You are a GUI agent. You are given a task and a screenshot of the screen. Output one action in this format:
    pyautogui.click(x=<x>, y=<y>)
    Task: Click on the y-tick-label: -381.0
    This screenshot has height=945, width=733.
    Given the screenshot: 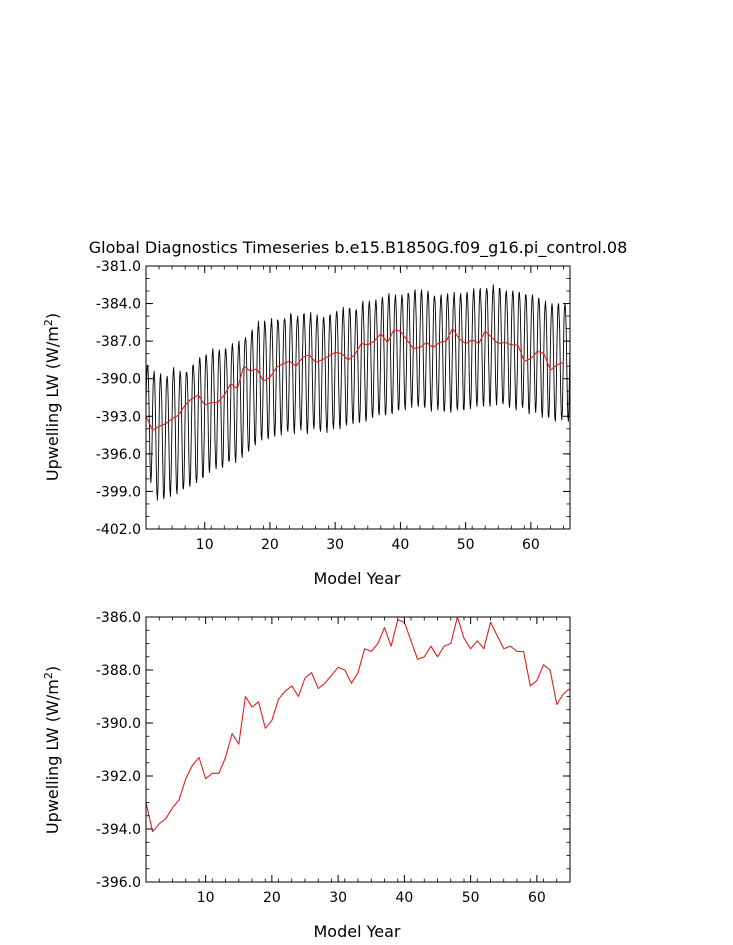 What is the action you would take?
    pyautogui.click(x=118, y=267)
    